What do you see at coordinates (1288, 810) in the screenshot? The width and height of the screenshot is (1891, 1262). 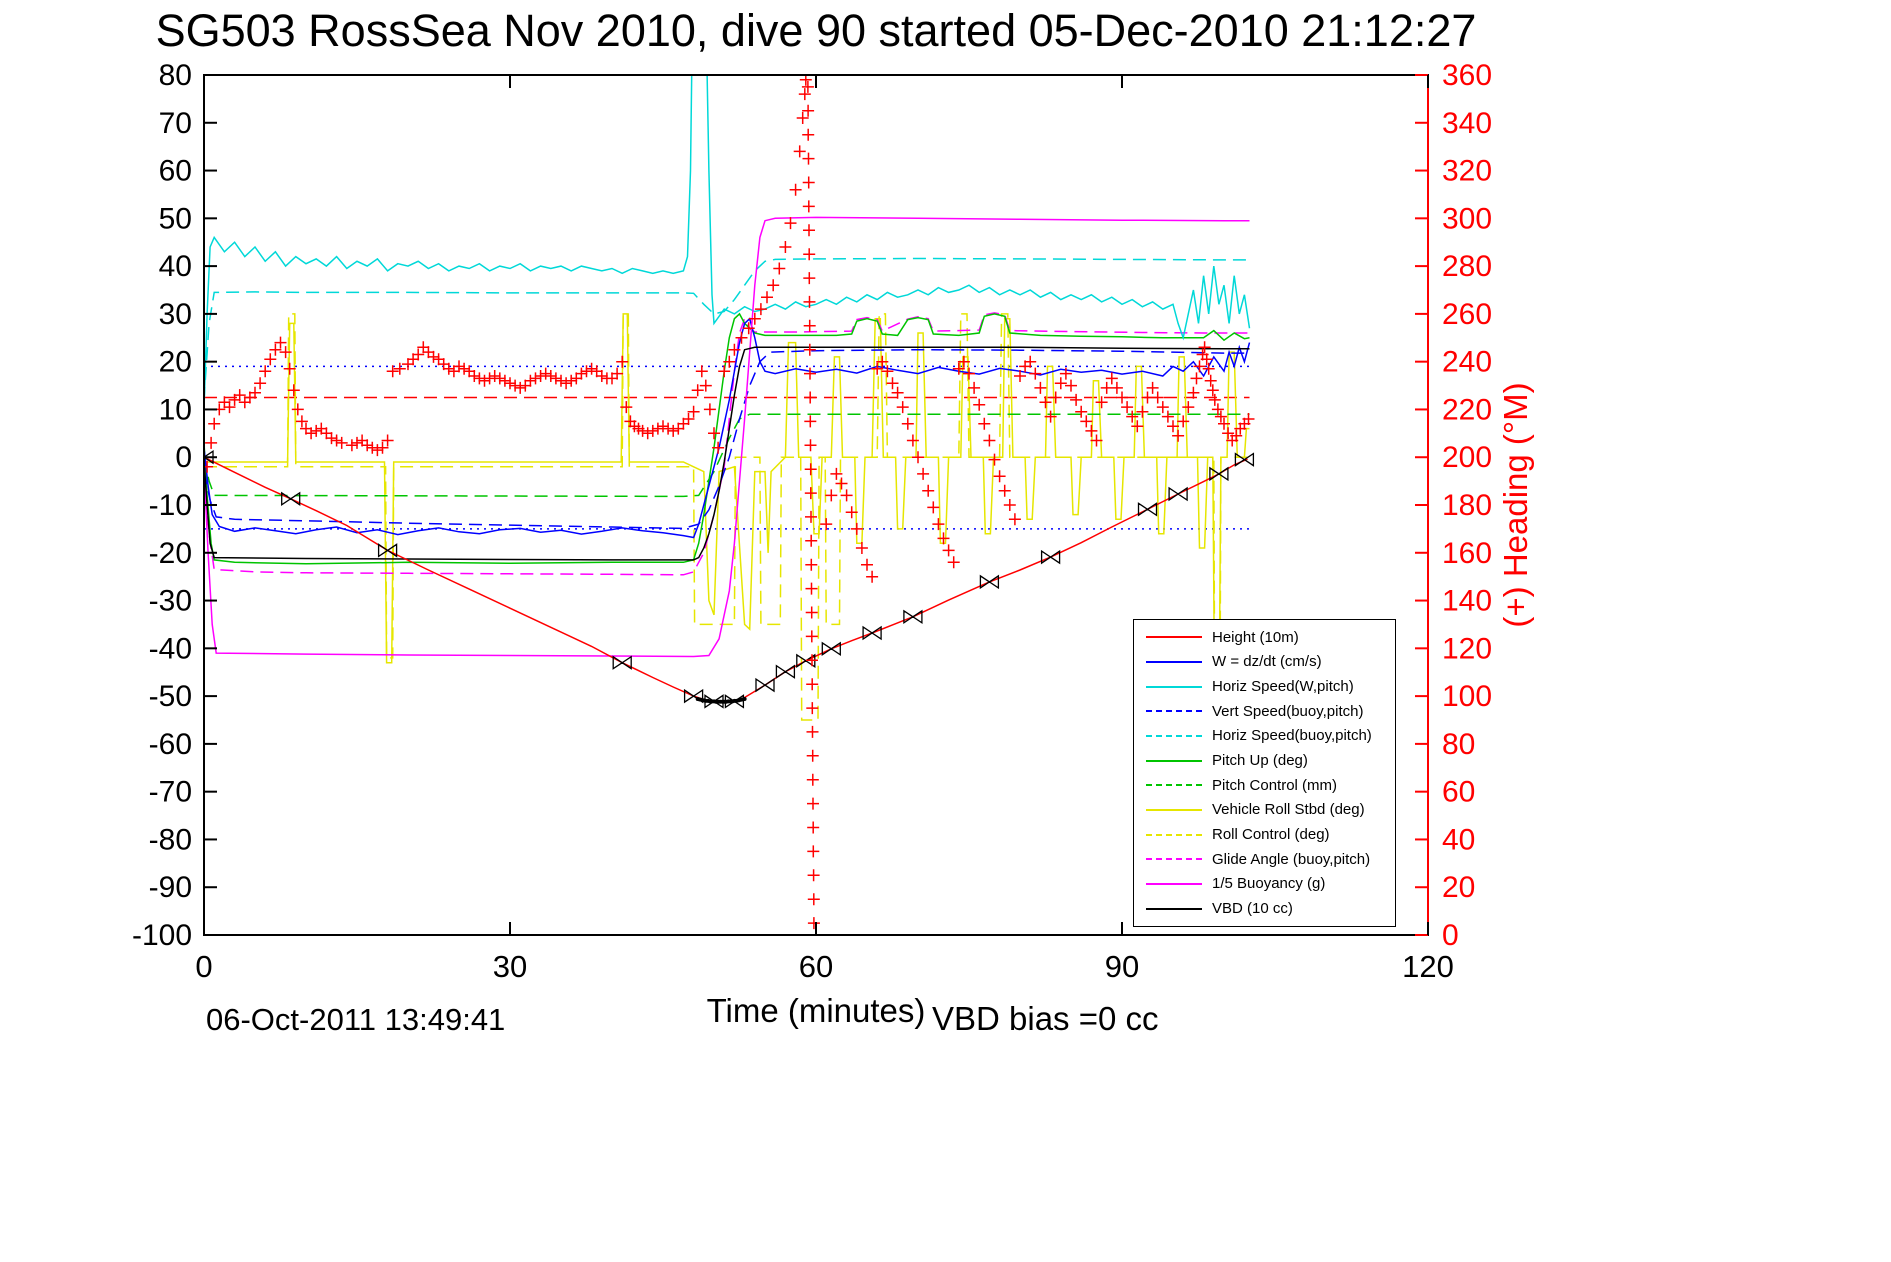 I see `legend-label: Vehicle Roll Stbd (deg)` at bounding box center [1288, 810].